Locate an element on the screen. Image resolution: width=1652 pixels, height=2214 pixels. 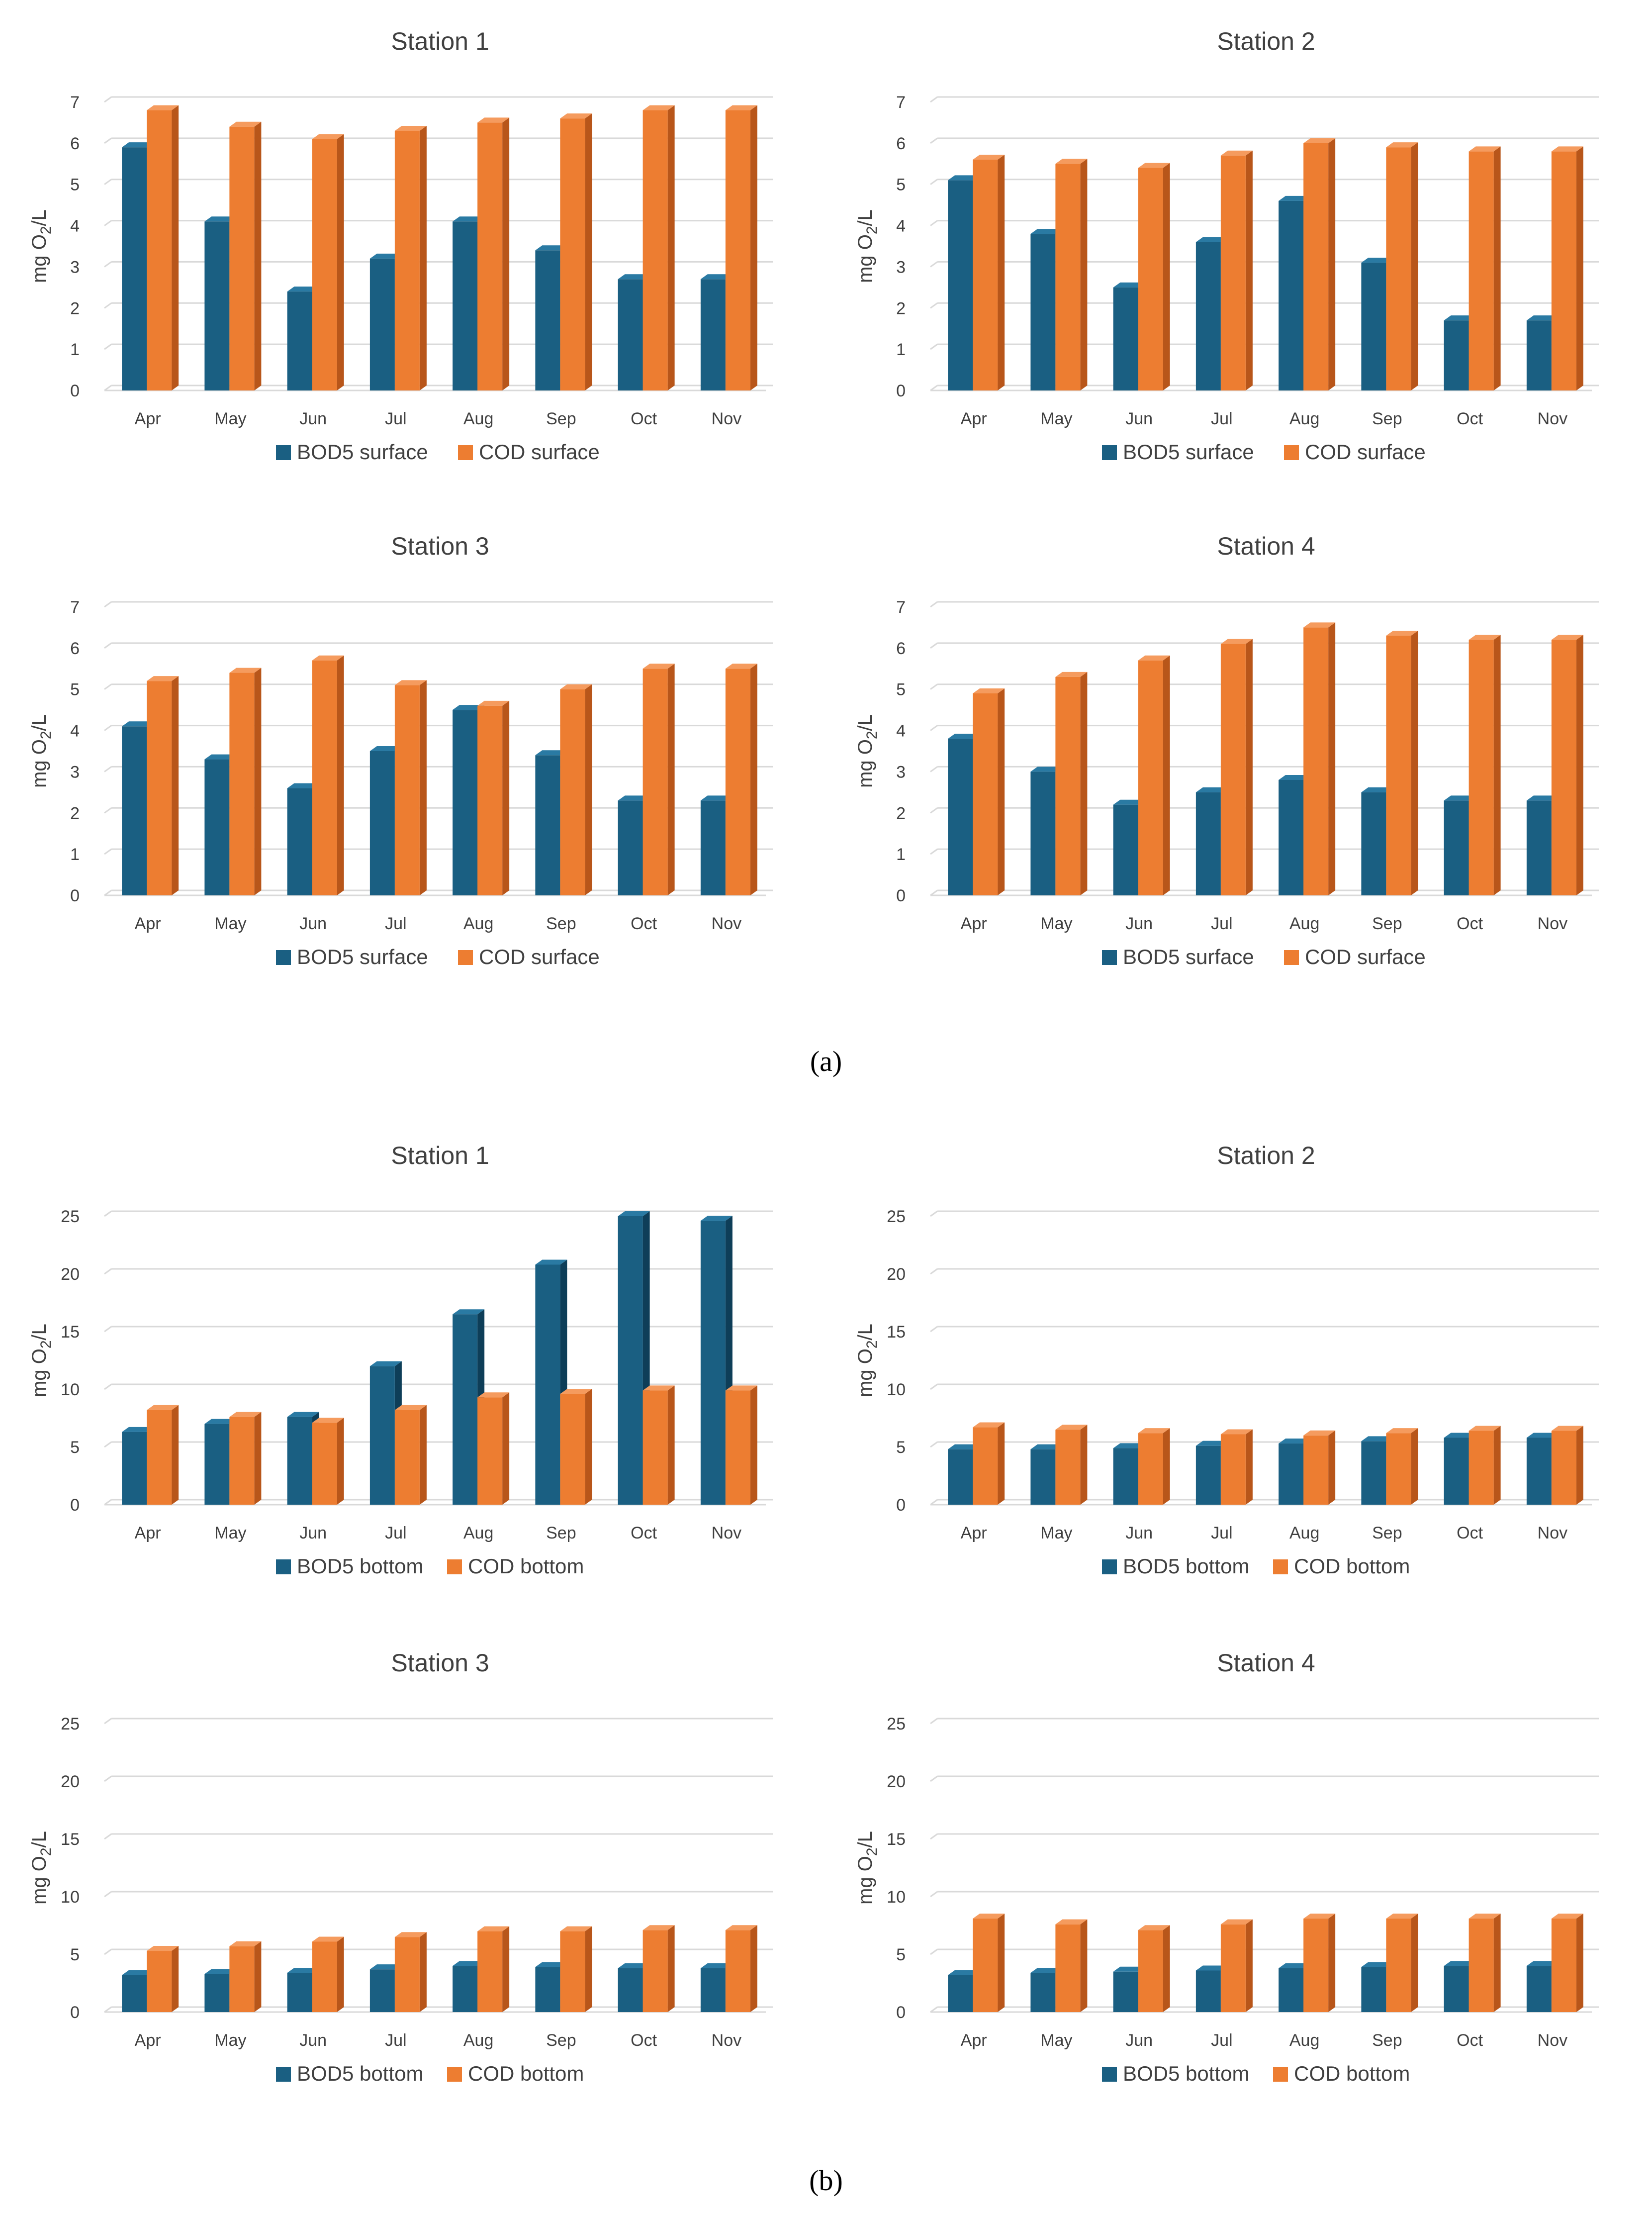
legend-swatch-bod5 is located at coordinates (283, 957).